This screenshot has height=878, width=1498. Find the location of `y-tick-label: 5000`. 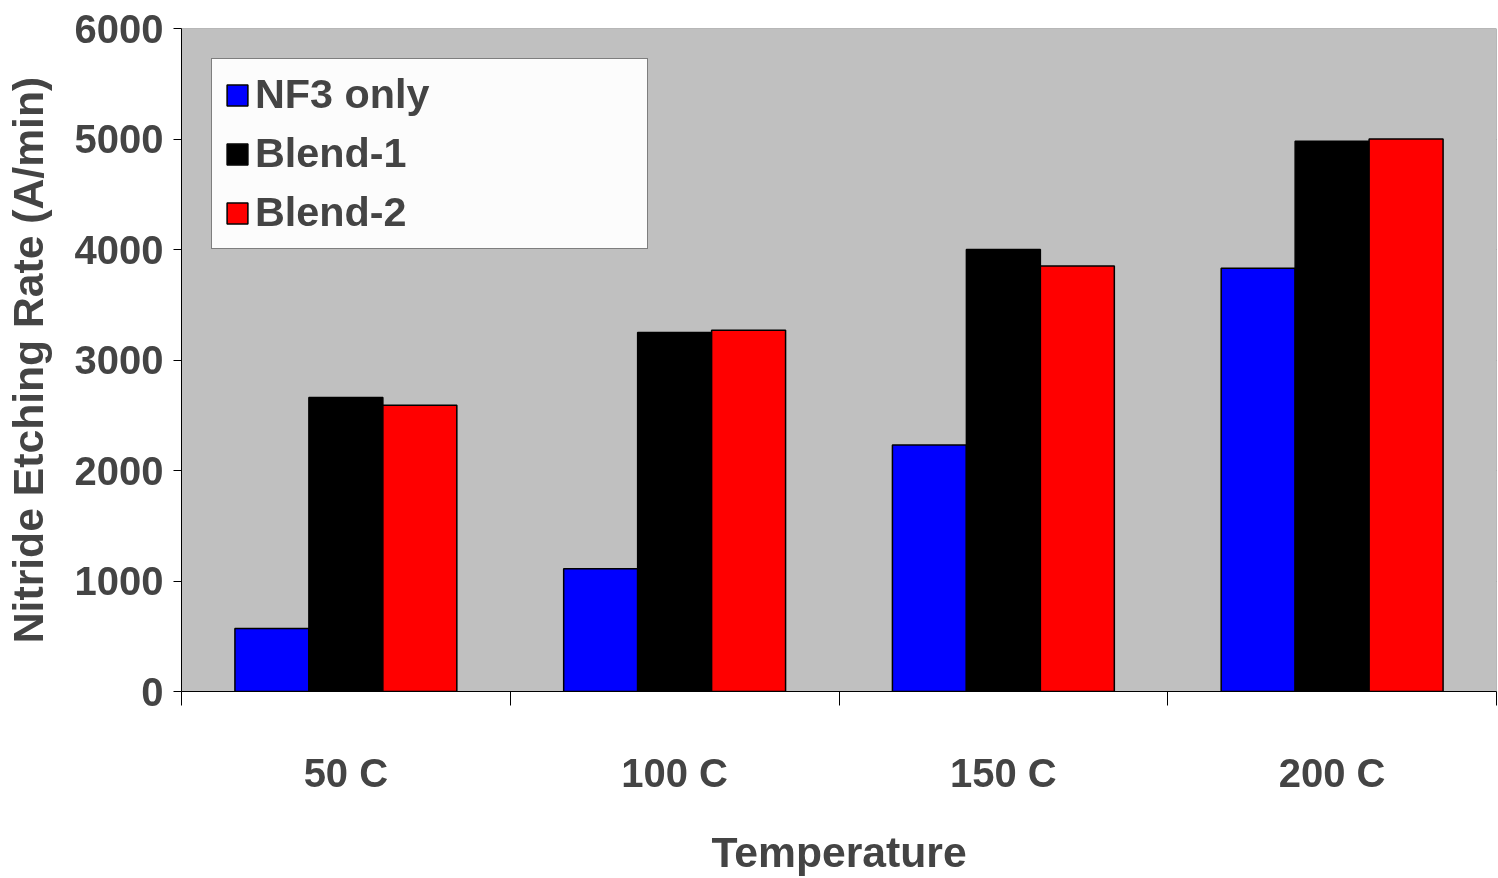

y-tick-label: 5000 is located at coordinates (119, 139).